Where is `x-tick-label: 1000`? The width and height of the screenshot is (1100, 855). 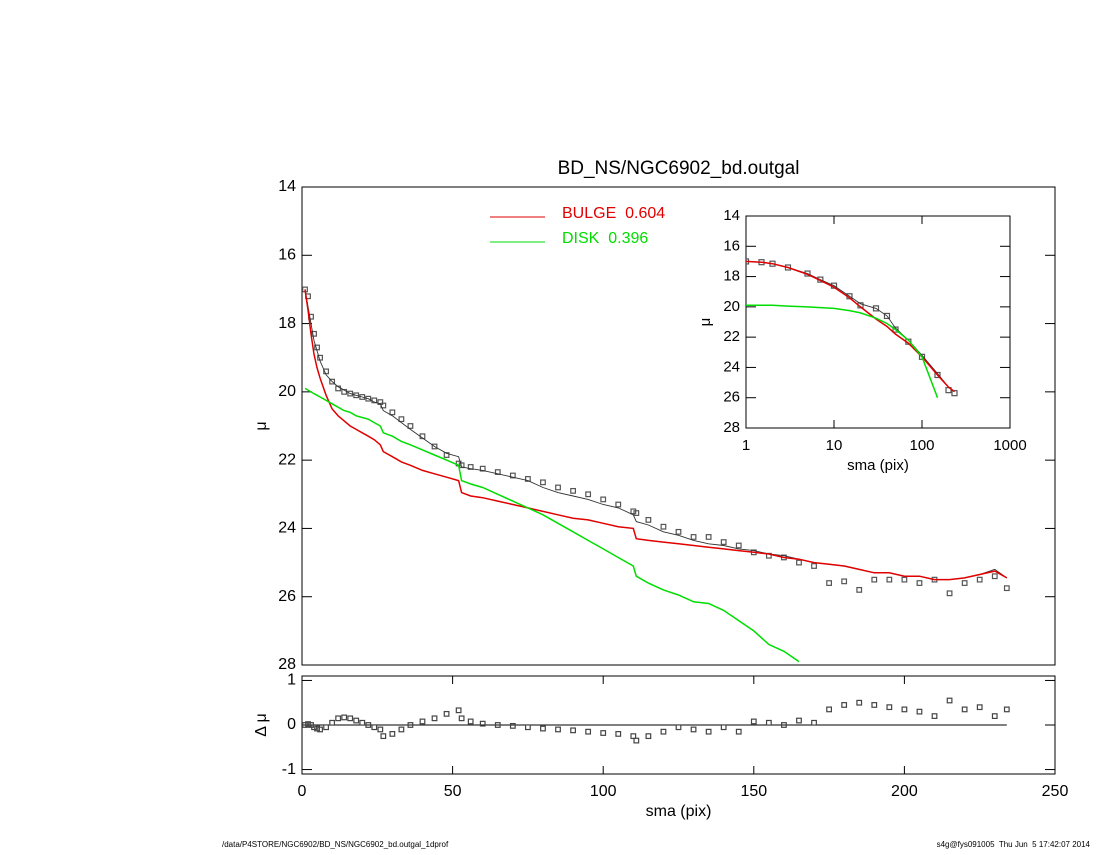
x-tick-label: 1000 is located at coordinates (1009, 445).